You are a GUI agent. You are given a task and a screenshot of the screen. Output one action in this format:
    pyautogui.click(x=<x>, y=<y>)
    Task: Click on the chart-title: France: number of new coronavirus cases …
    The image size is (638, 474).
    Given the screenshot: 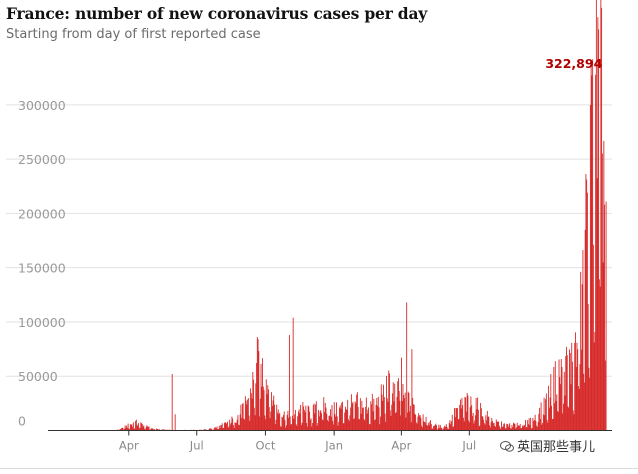 What is the action you would take?
    pyautogui.click(x=217, y=13)
    